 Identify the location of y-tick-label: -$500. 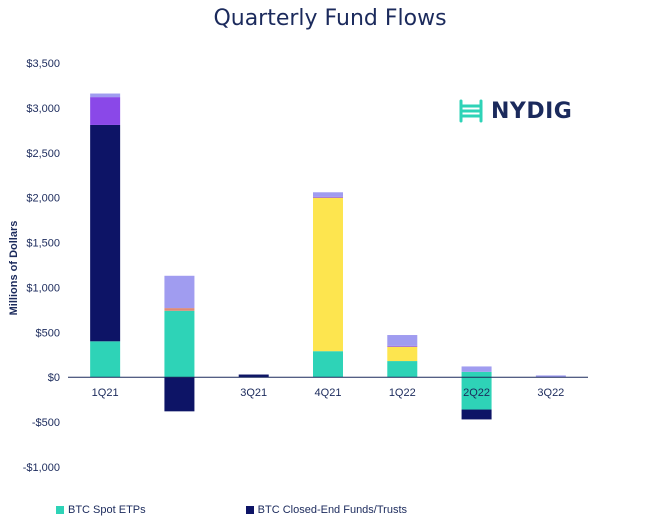
(46, 423).